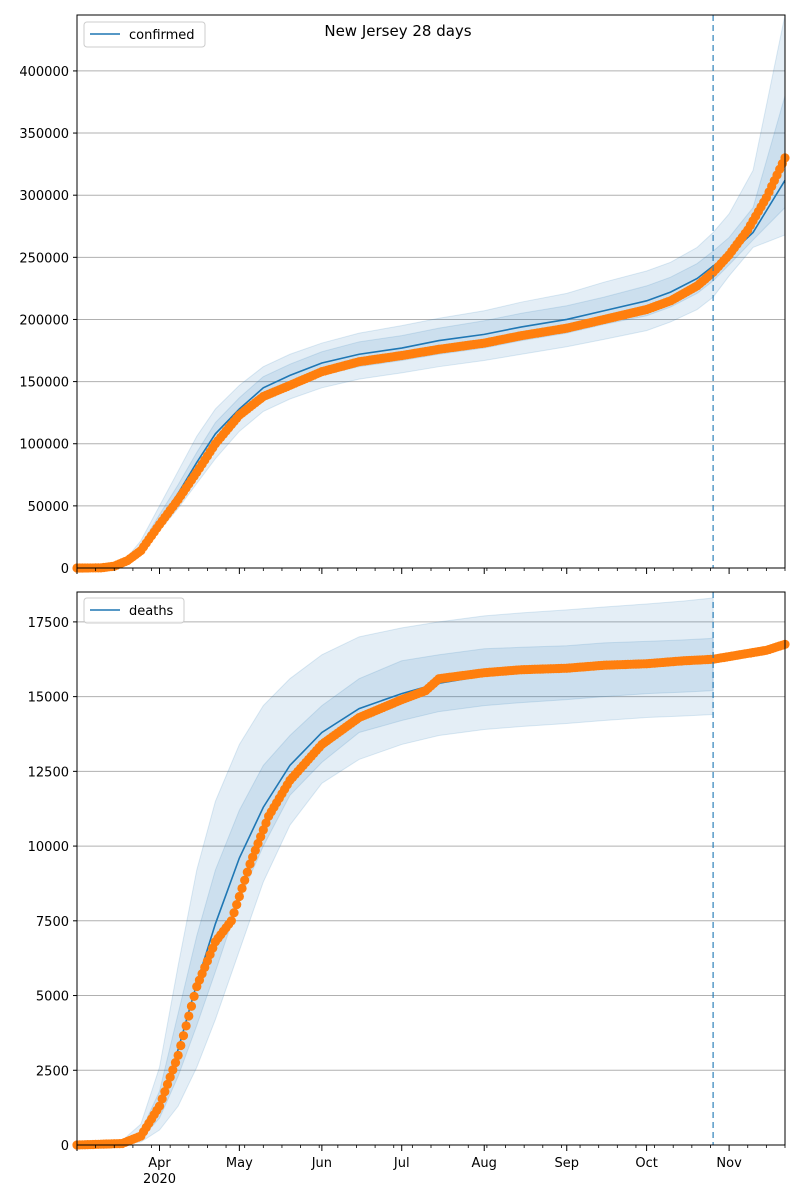 The height and width of the screenshot is (1200, 800). I want to click on x-tick-label-jun: Jun, so click(321, 1163).